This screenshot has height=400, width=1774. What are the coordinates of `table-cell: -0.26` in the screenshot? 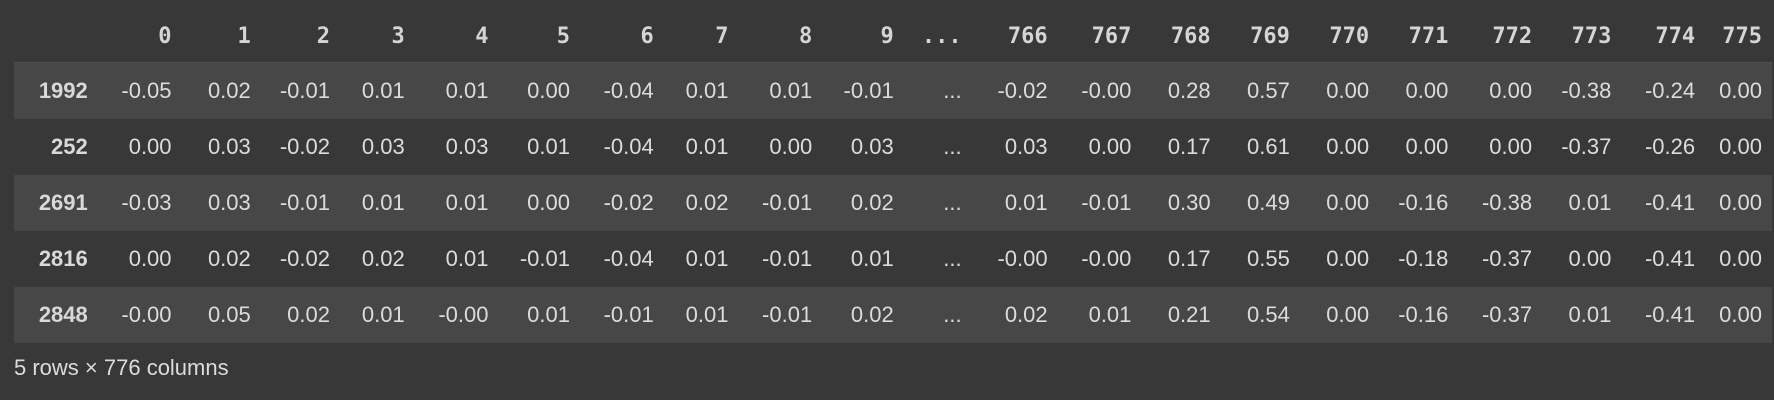 It's located at (1670, 146).